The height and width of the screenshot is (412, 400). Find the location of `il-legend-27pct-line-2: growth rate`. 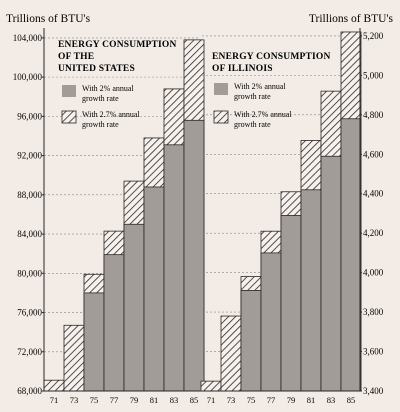

il-legend-27pct-line-2: growth rate is located at coordinates (252, 124).